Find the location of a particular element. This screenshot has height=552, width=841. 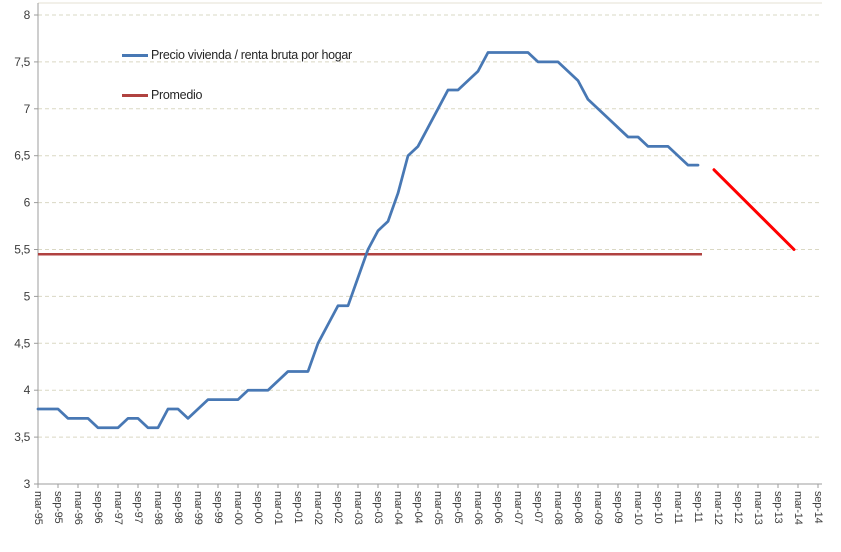

legend-label-ratio: Precio vivienda / renta bruta por hogar is located at coordinates (251, 55).